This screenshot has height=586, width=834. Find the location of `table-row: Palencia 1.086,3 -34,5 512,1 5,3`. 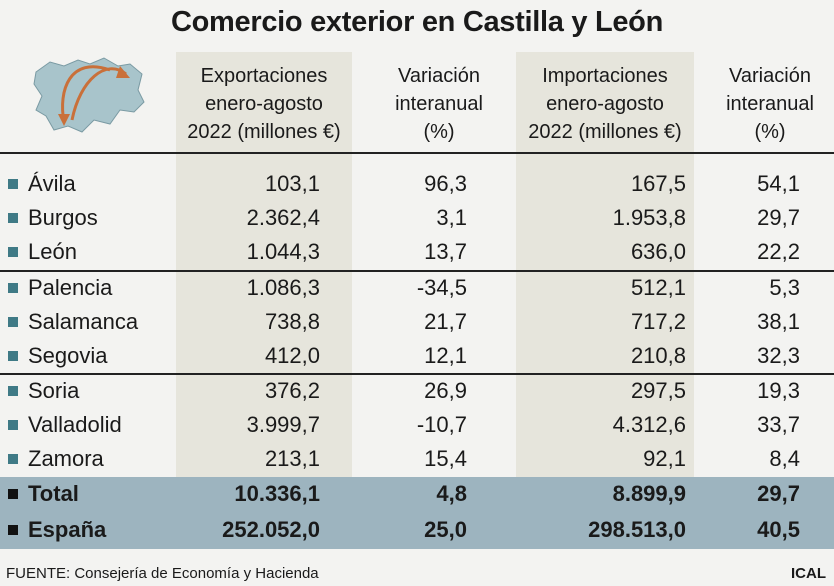

table-row: Palencia 1.086,3 -34,5 512,1 5,3 is located at coordinates (417, 288).